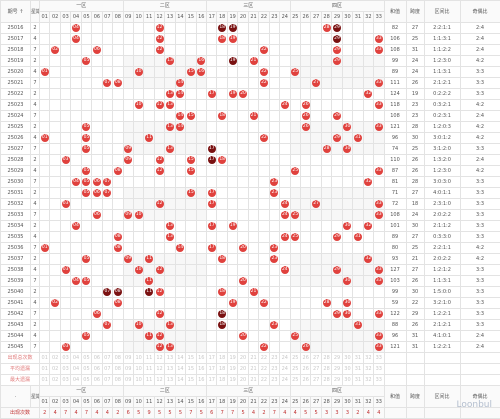 This screenshot has height=419, width=500. Describe the element at coordinates (274, 193) in the screenshot. I see `drawn-ball: 23` at that location.